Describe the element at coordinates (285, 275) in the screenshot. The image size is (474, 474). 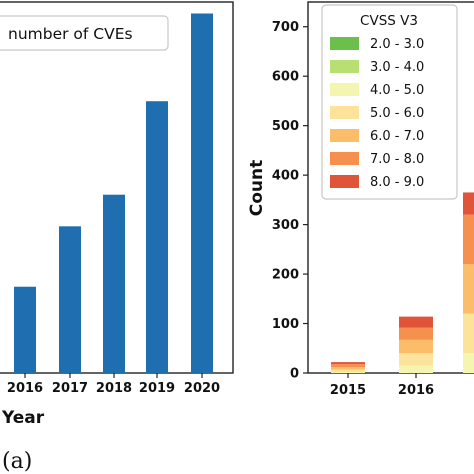
I see `y-tick-label-right: 200` at that location.